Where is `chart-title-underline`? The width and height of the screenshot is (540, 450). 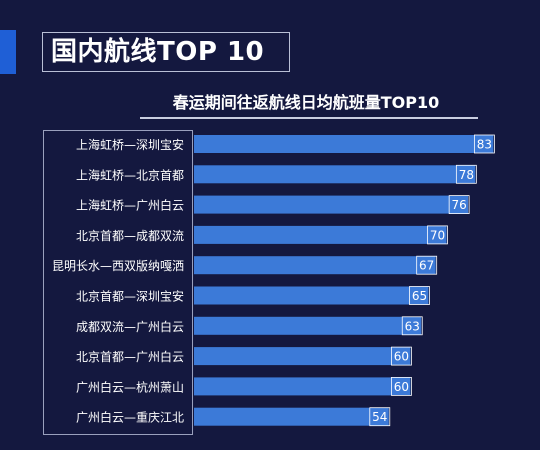
chart-title-underline is located at coordinates (309, 118).